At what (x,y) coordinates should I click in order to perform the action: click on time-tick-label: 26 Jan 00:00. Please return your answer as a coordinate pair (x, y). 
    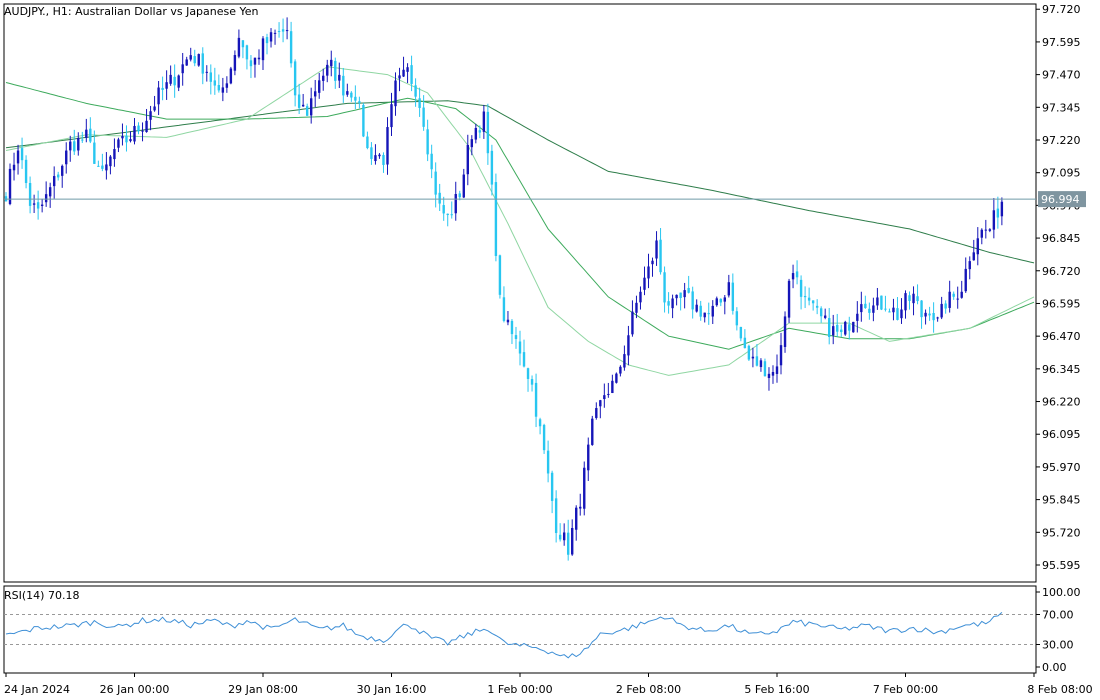
    Looking at the image, I should click on (135, 689).